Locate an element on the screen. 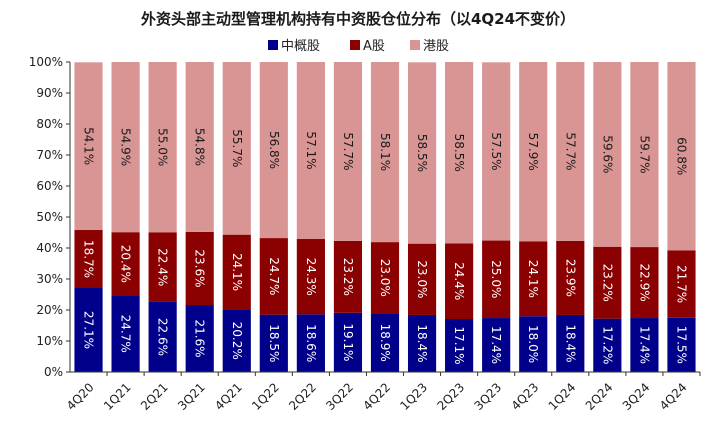 The image size is (717, 440). data-label: 23.9% is located at coordinates (570, 278).